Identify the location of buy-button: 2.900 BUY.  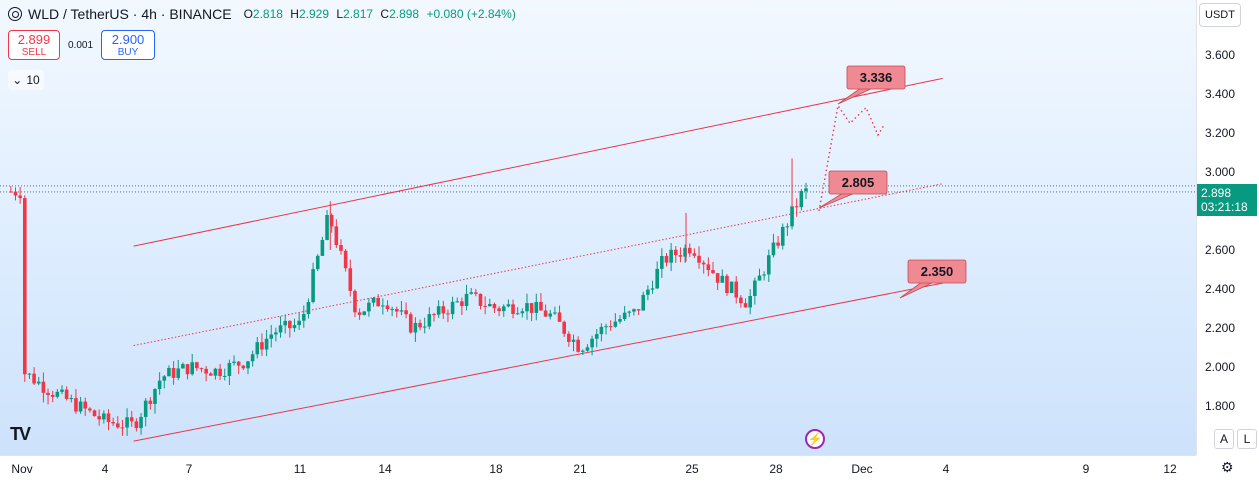
(128, 45).